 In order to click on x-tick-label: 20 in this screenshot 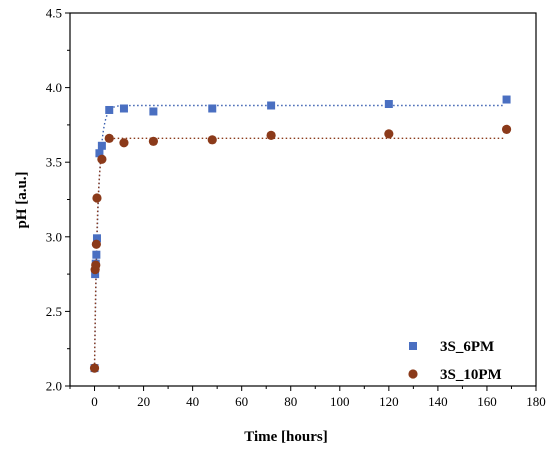, I will do `click(143, 401)`.